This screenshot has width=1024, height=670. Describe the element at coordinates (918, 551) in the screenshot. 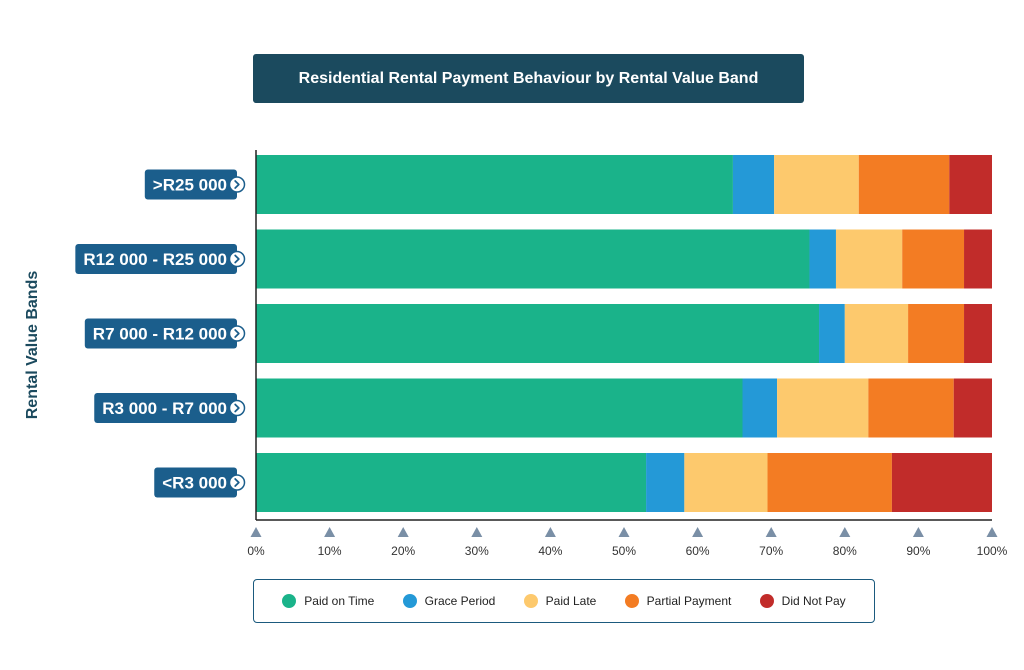

I see `x-tick-label: 90%` at that location.